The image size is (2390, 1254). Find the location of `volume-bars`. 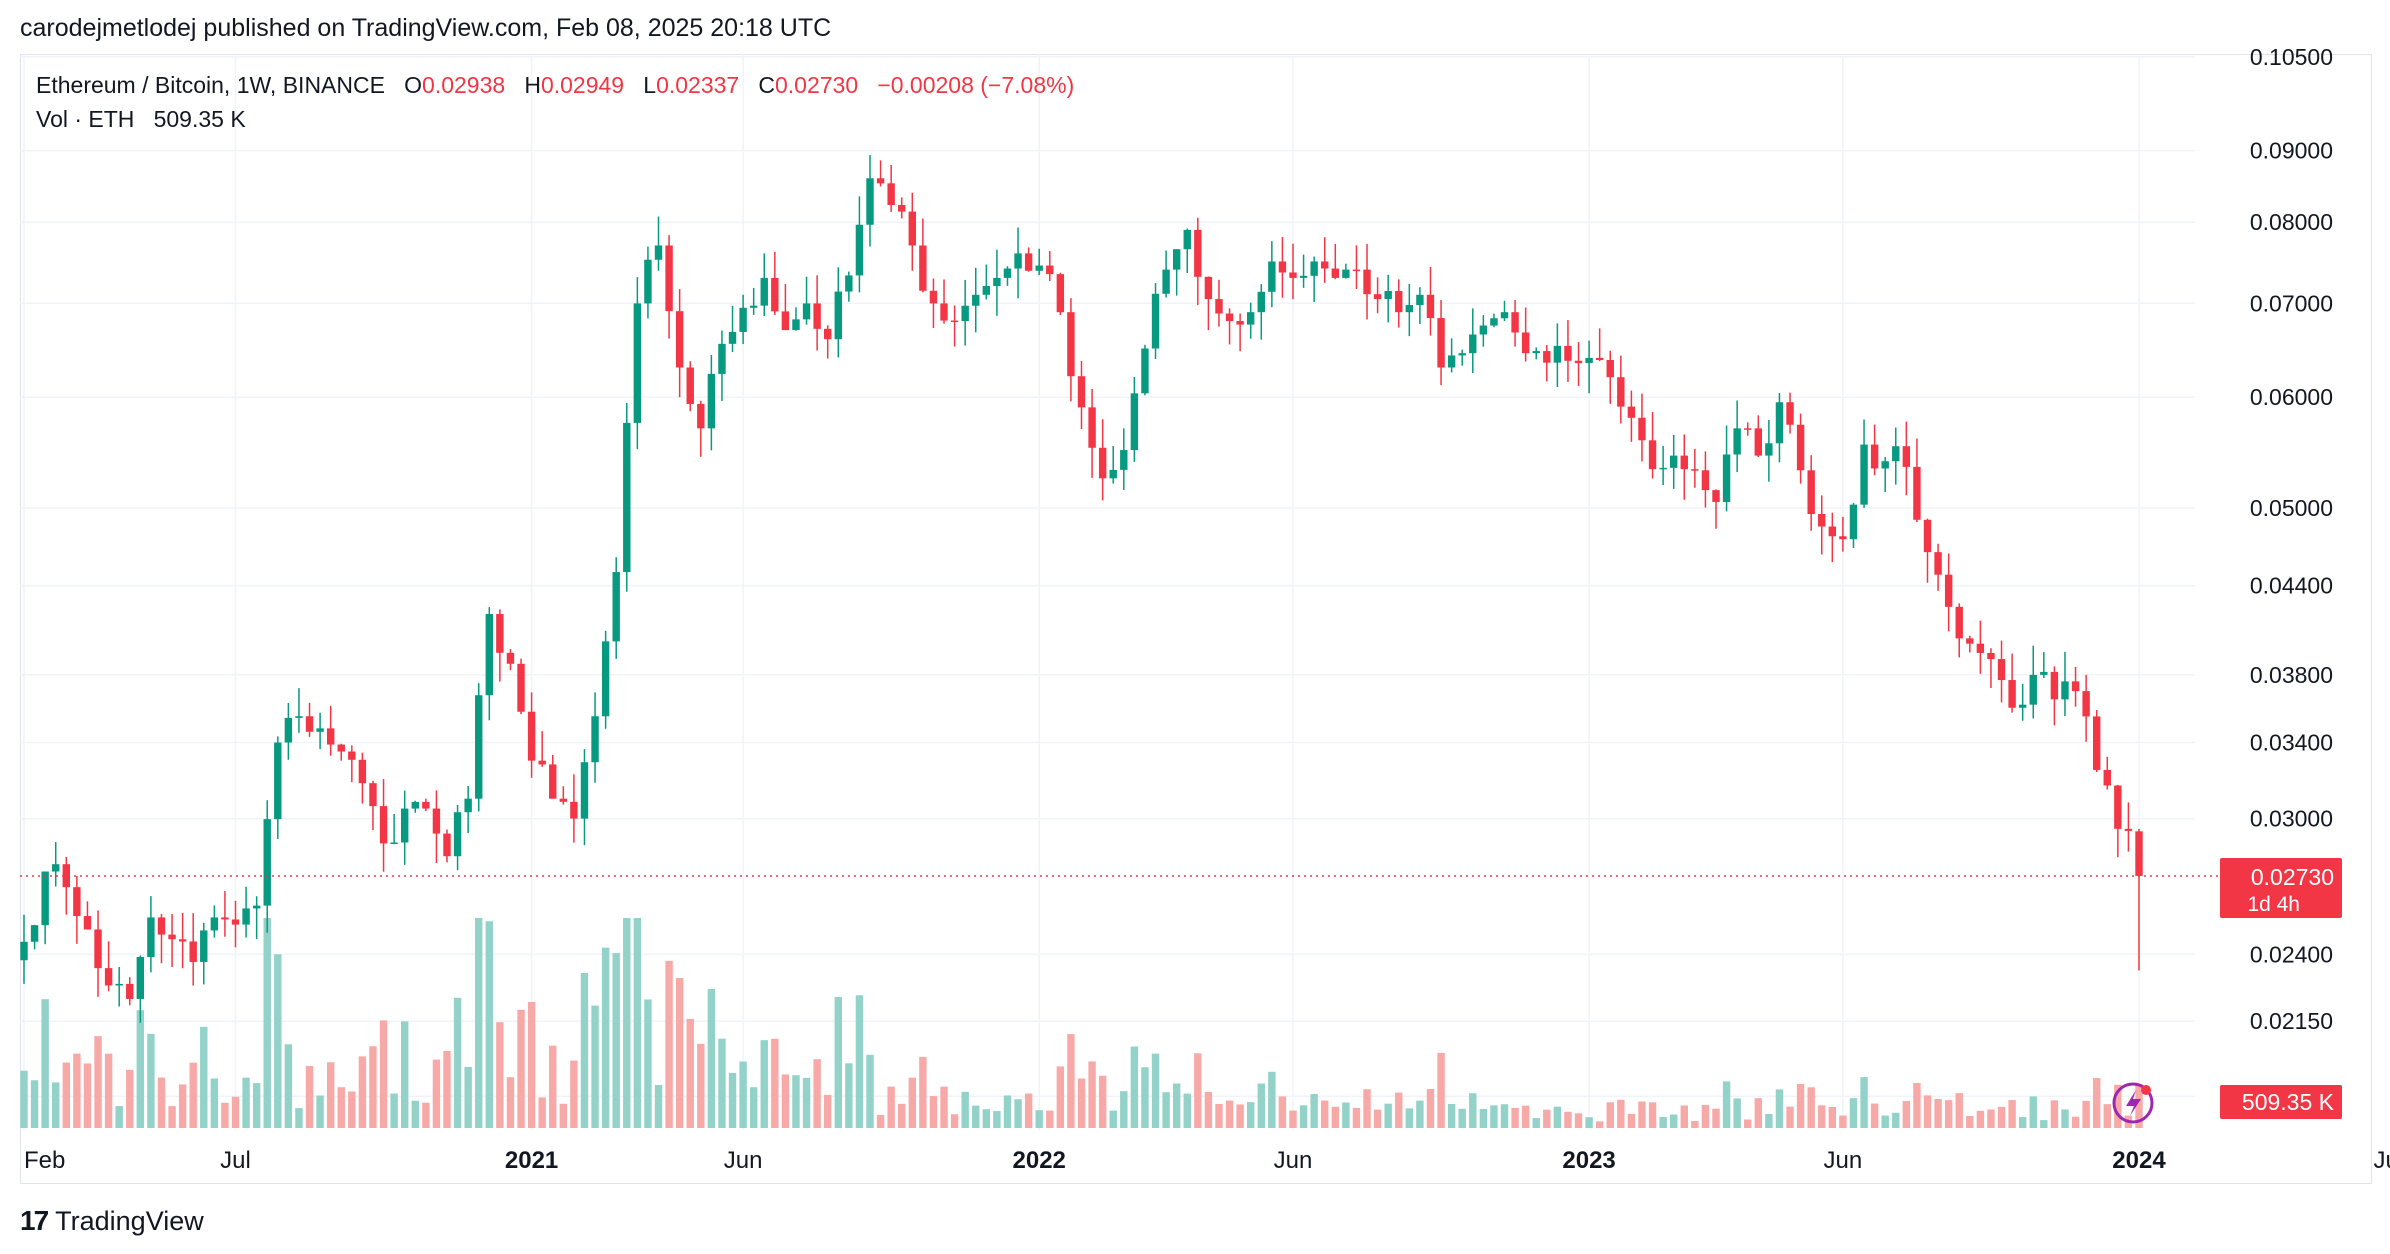

volume-bars is located at coordinates (1081, 1023).